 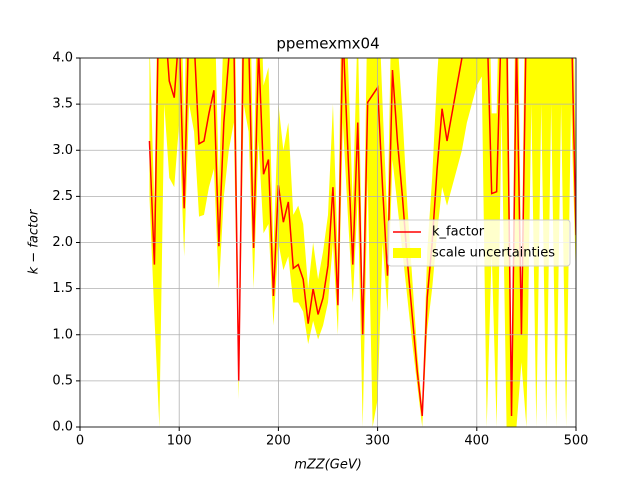 What do you see at coordinates (34, 241) in the screenshot?
I see `y-axis-label: k − factor` at bounding box center [34, 241].